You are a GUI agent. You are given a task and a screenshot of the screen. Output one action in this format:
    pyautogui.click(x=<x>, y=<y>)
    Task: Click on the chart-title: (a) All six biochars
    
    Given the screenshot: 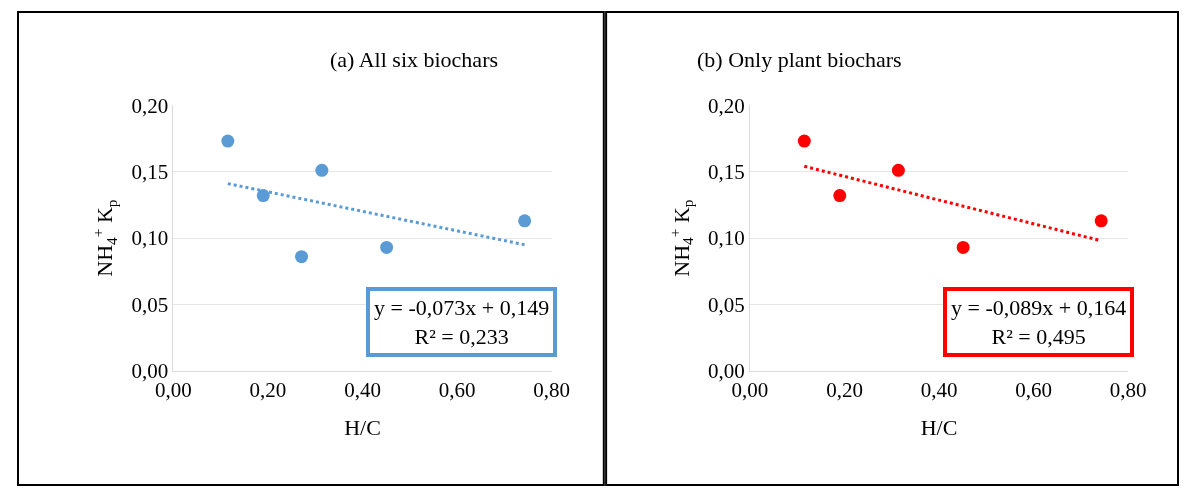 What is the action you would take?
    pyautogui.click(x=414, y=59)
    